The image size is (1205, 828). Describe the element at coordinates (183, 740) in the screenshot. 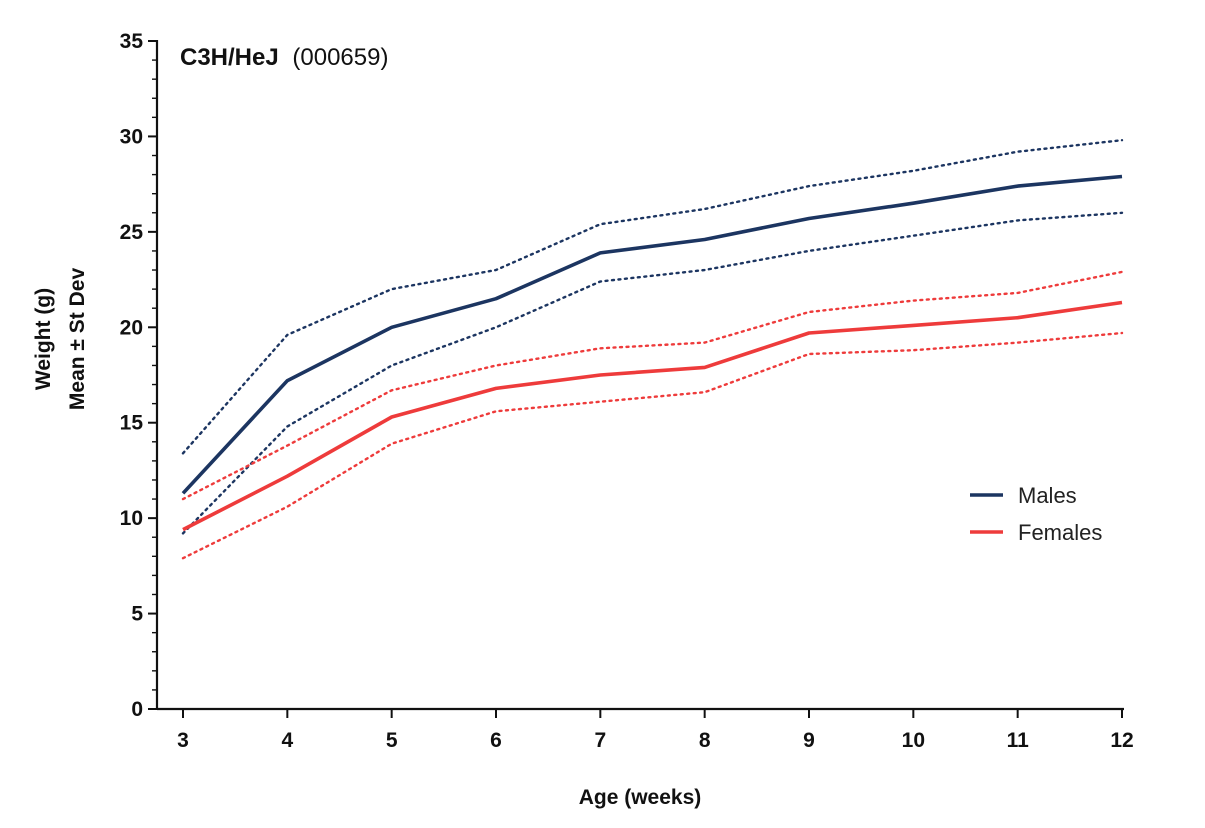

I see `x-tick-label: 3` at that location.